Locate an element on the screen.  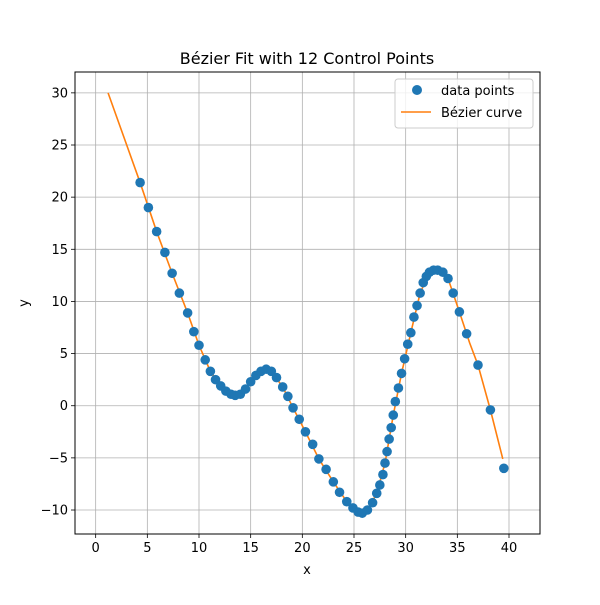
x-axis-ticks: 0 5 10 15 20 25 30 35 40 is located at coordinates (305, 545).